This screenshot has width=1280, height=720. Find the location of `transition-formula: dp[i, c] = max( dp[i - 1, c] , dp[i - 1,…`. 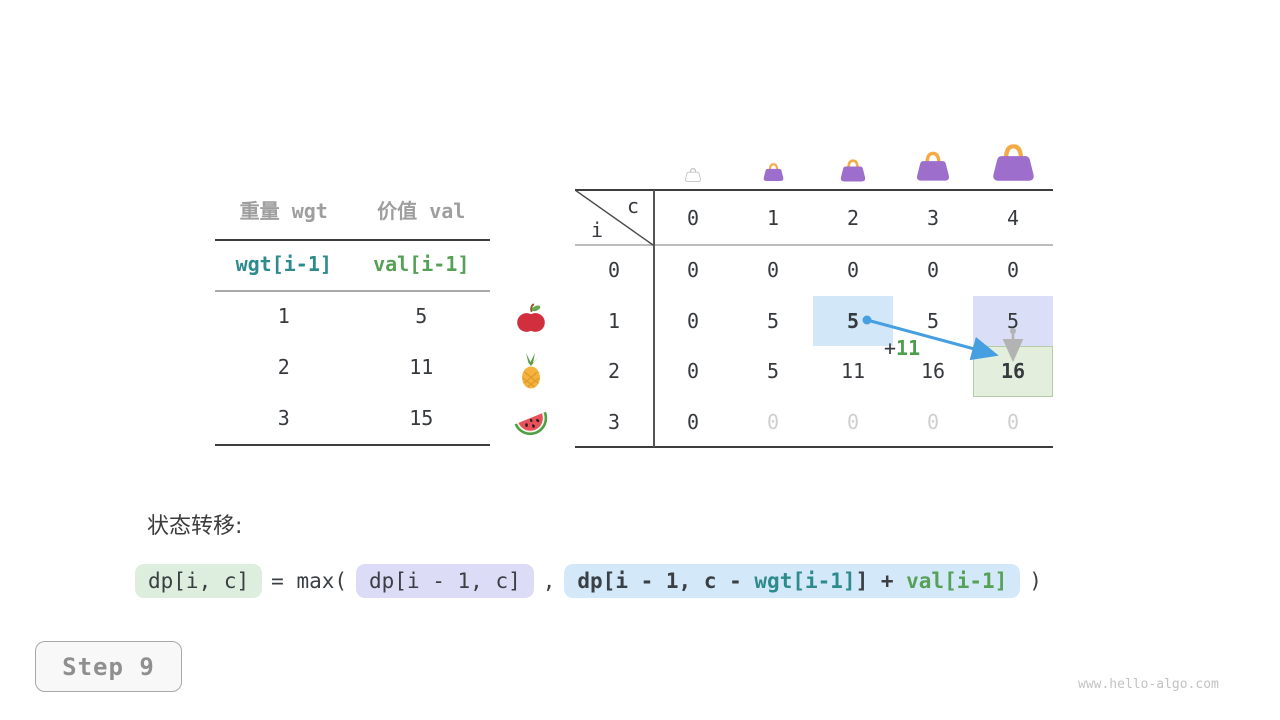

transition-formula: dp[i, c] = max( dp[i - 1, c] , dp[i - 1,… is located at coordinates (588, 581).